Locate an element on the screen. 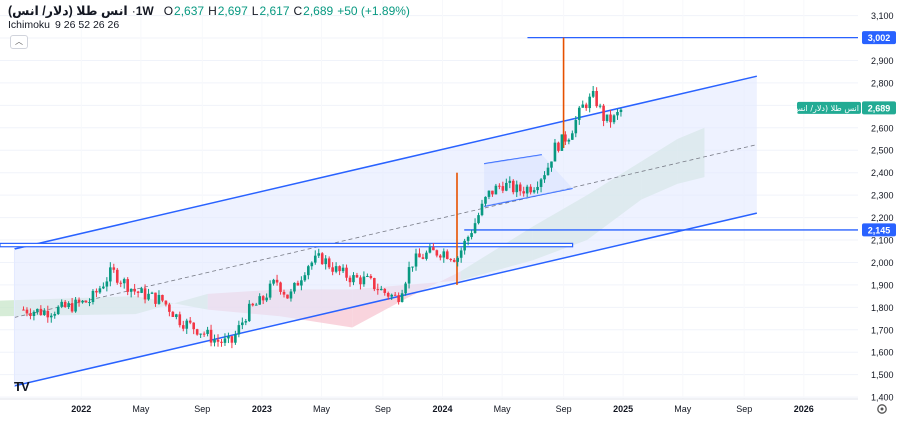 The image size is (900, 421). indicator-params: 9 26 52 26 26 is located at coordinates (87, 25).